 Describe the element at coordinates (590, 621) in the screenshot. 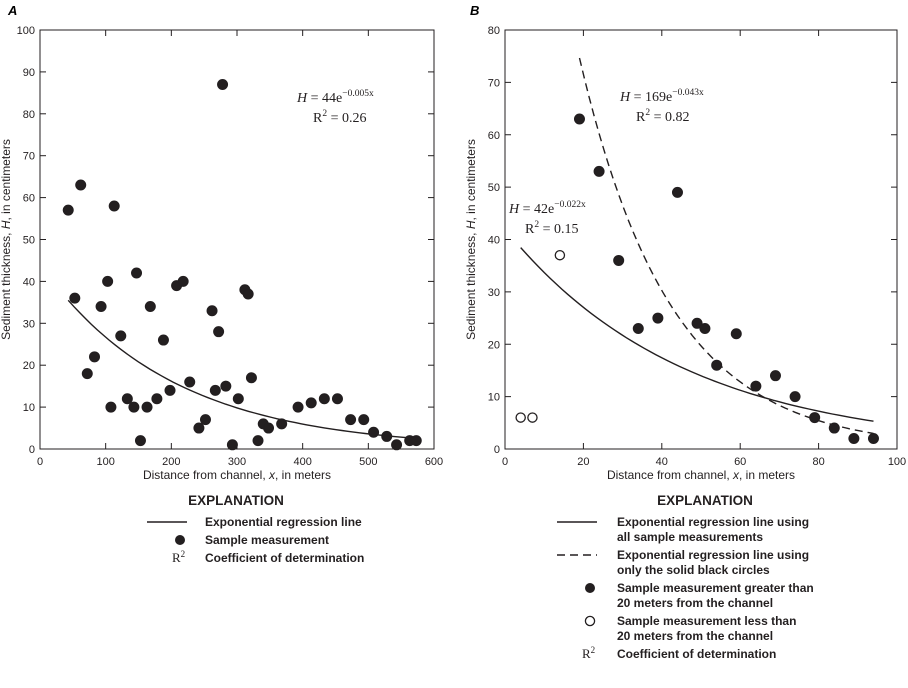

I see `legend-open-circle` at that location.